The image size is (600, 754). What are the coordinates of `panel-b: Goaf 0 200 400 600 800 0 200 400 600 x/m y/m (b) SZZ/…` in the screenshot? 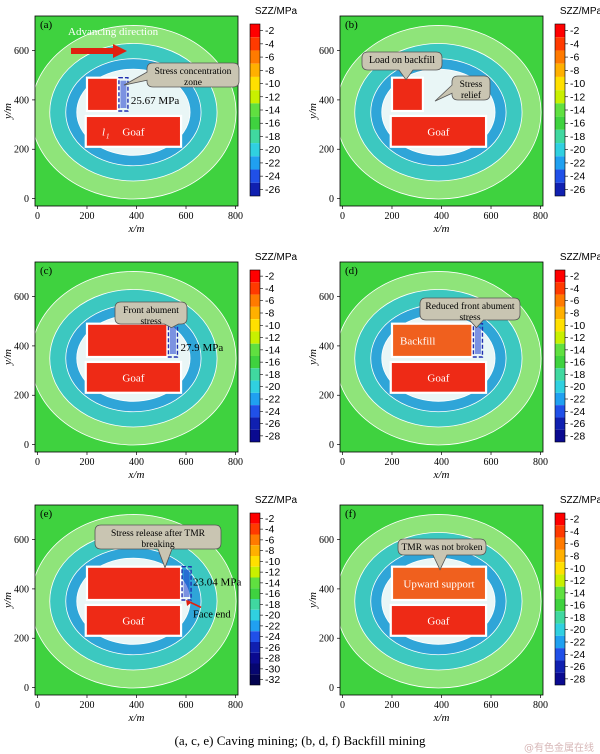 It's located at (453, 120).